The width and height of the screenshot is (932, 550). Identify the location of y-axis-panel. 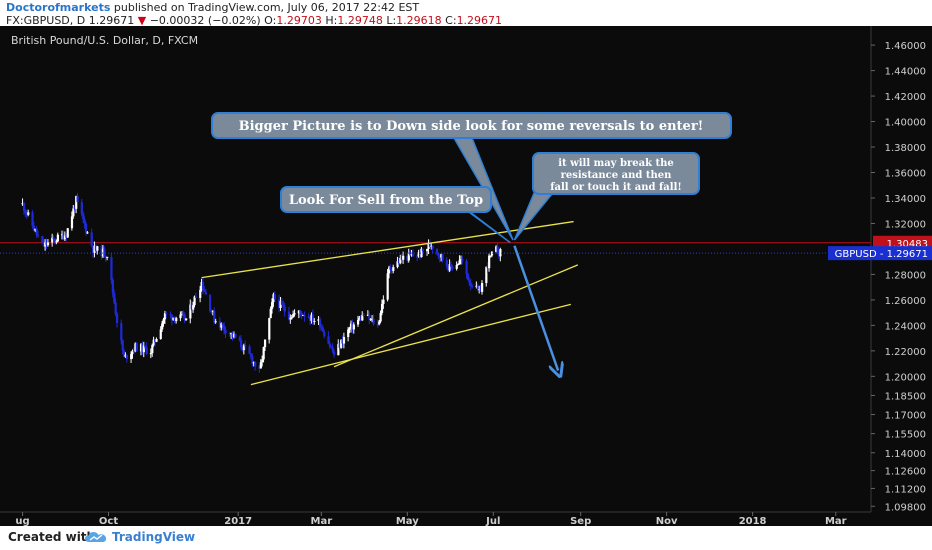
(901, 276).